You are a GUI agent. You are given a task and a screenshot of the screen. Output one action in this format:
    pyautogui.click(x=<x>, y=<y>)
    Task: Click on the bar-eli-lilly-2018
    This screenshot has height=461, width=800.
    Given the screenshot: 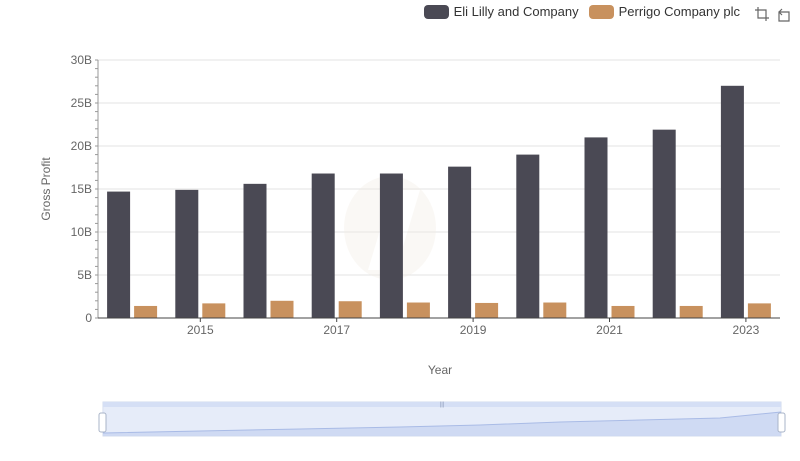 What is the action you would take?
    pyautogui.click(x=391, y=245)
    